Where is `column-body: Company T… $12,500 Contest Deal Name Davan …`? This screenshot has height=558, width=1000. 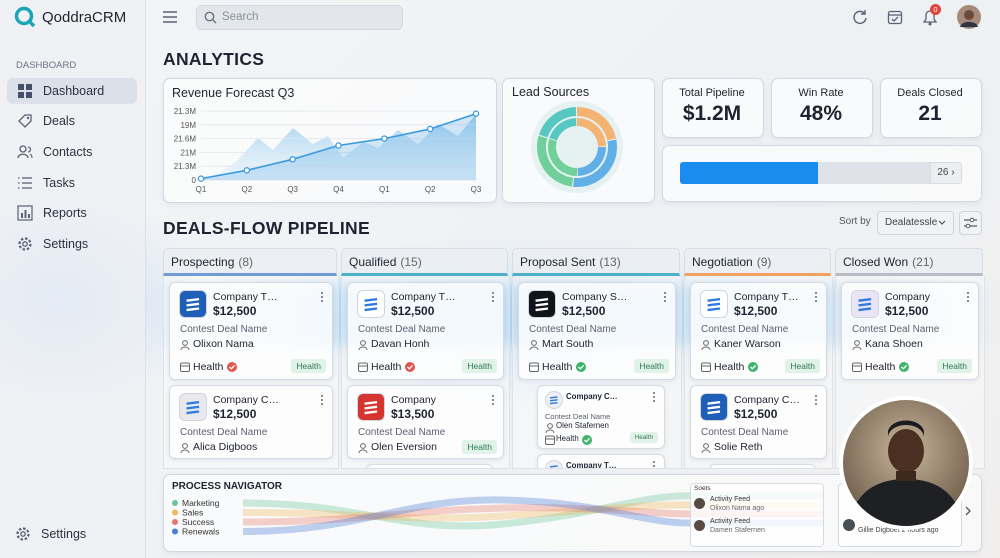 column-body: Company T… $12,500 Contest Deal Name Davan … is located at coordinates (425, 372).